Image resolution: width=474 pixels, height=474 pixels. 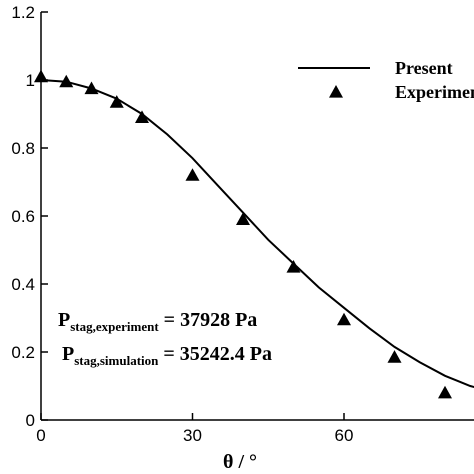 I want to click on y-tick-label: 0, so click(x=30, y=420).